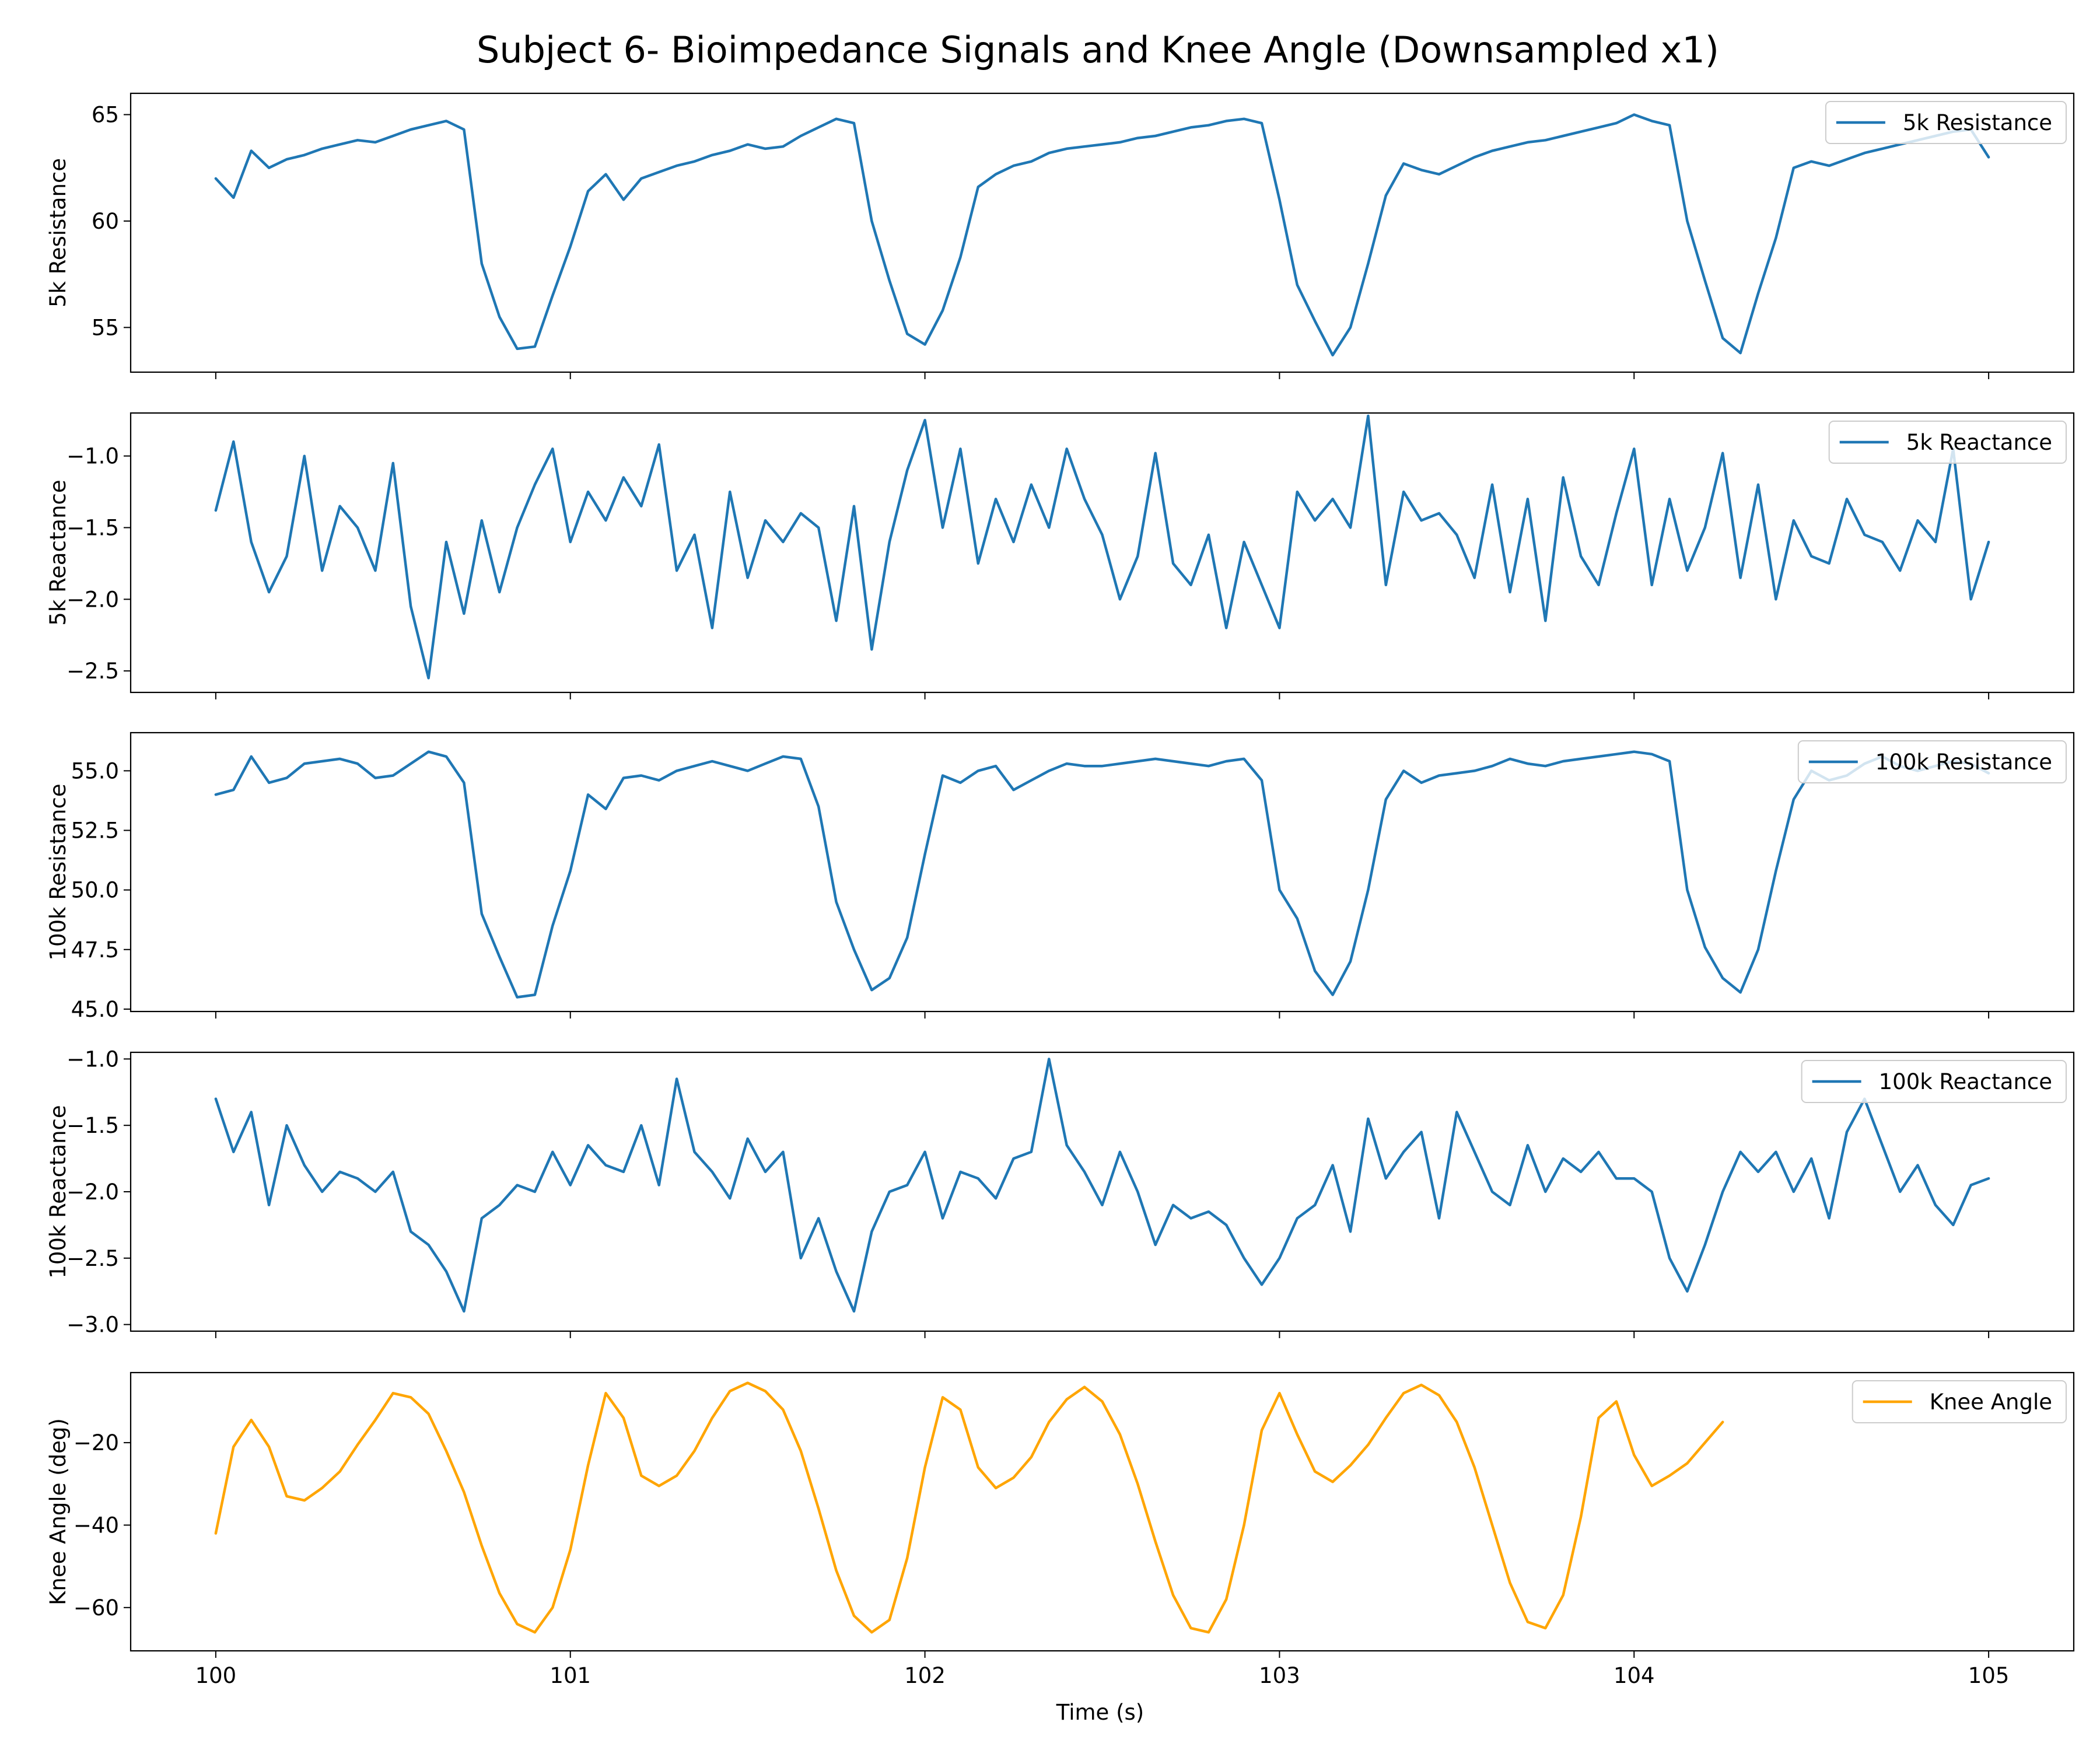  I want to click on x-axis-label: Time (s), so click(1100, 1712).